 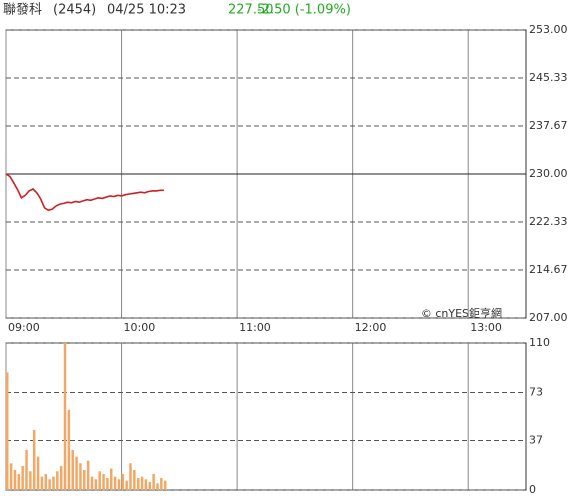 I want to click on watermark: © cnYES鉅亨網, so click(x=461, y=313).